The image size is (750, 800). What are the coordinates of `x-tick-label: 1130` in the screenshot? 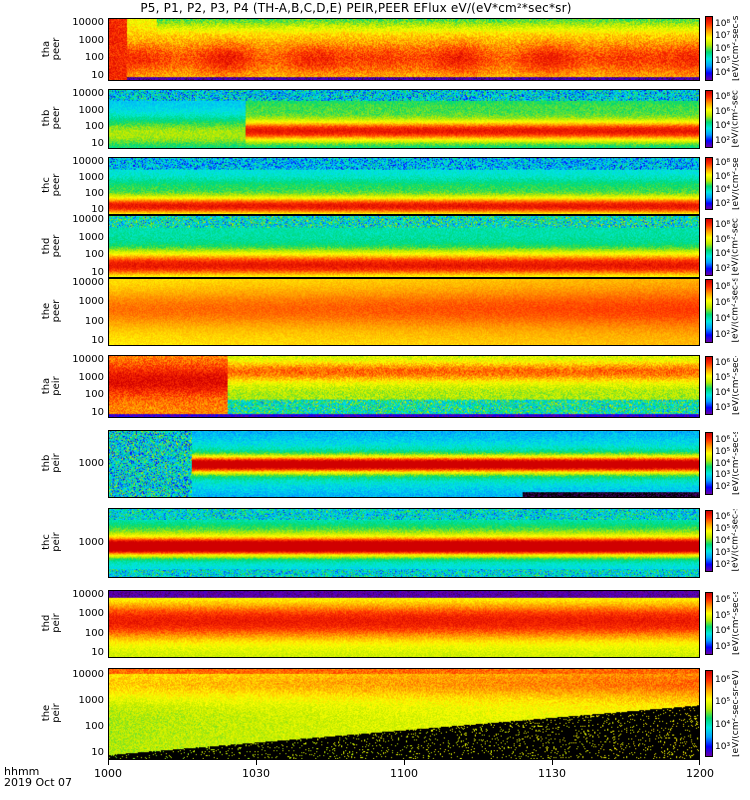 It's located at (552, 773).